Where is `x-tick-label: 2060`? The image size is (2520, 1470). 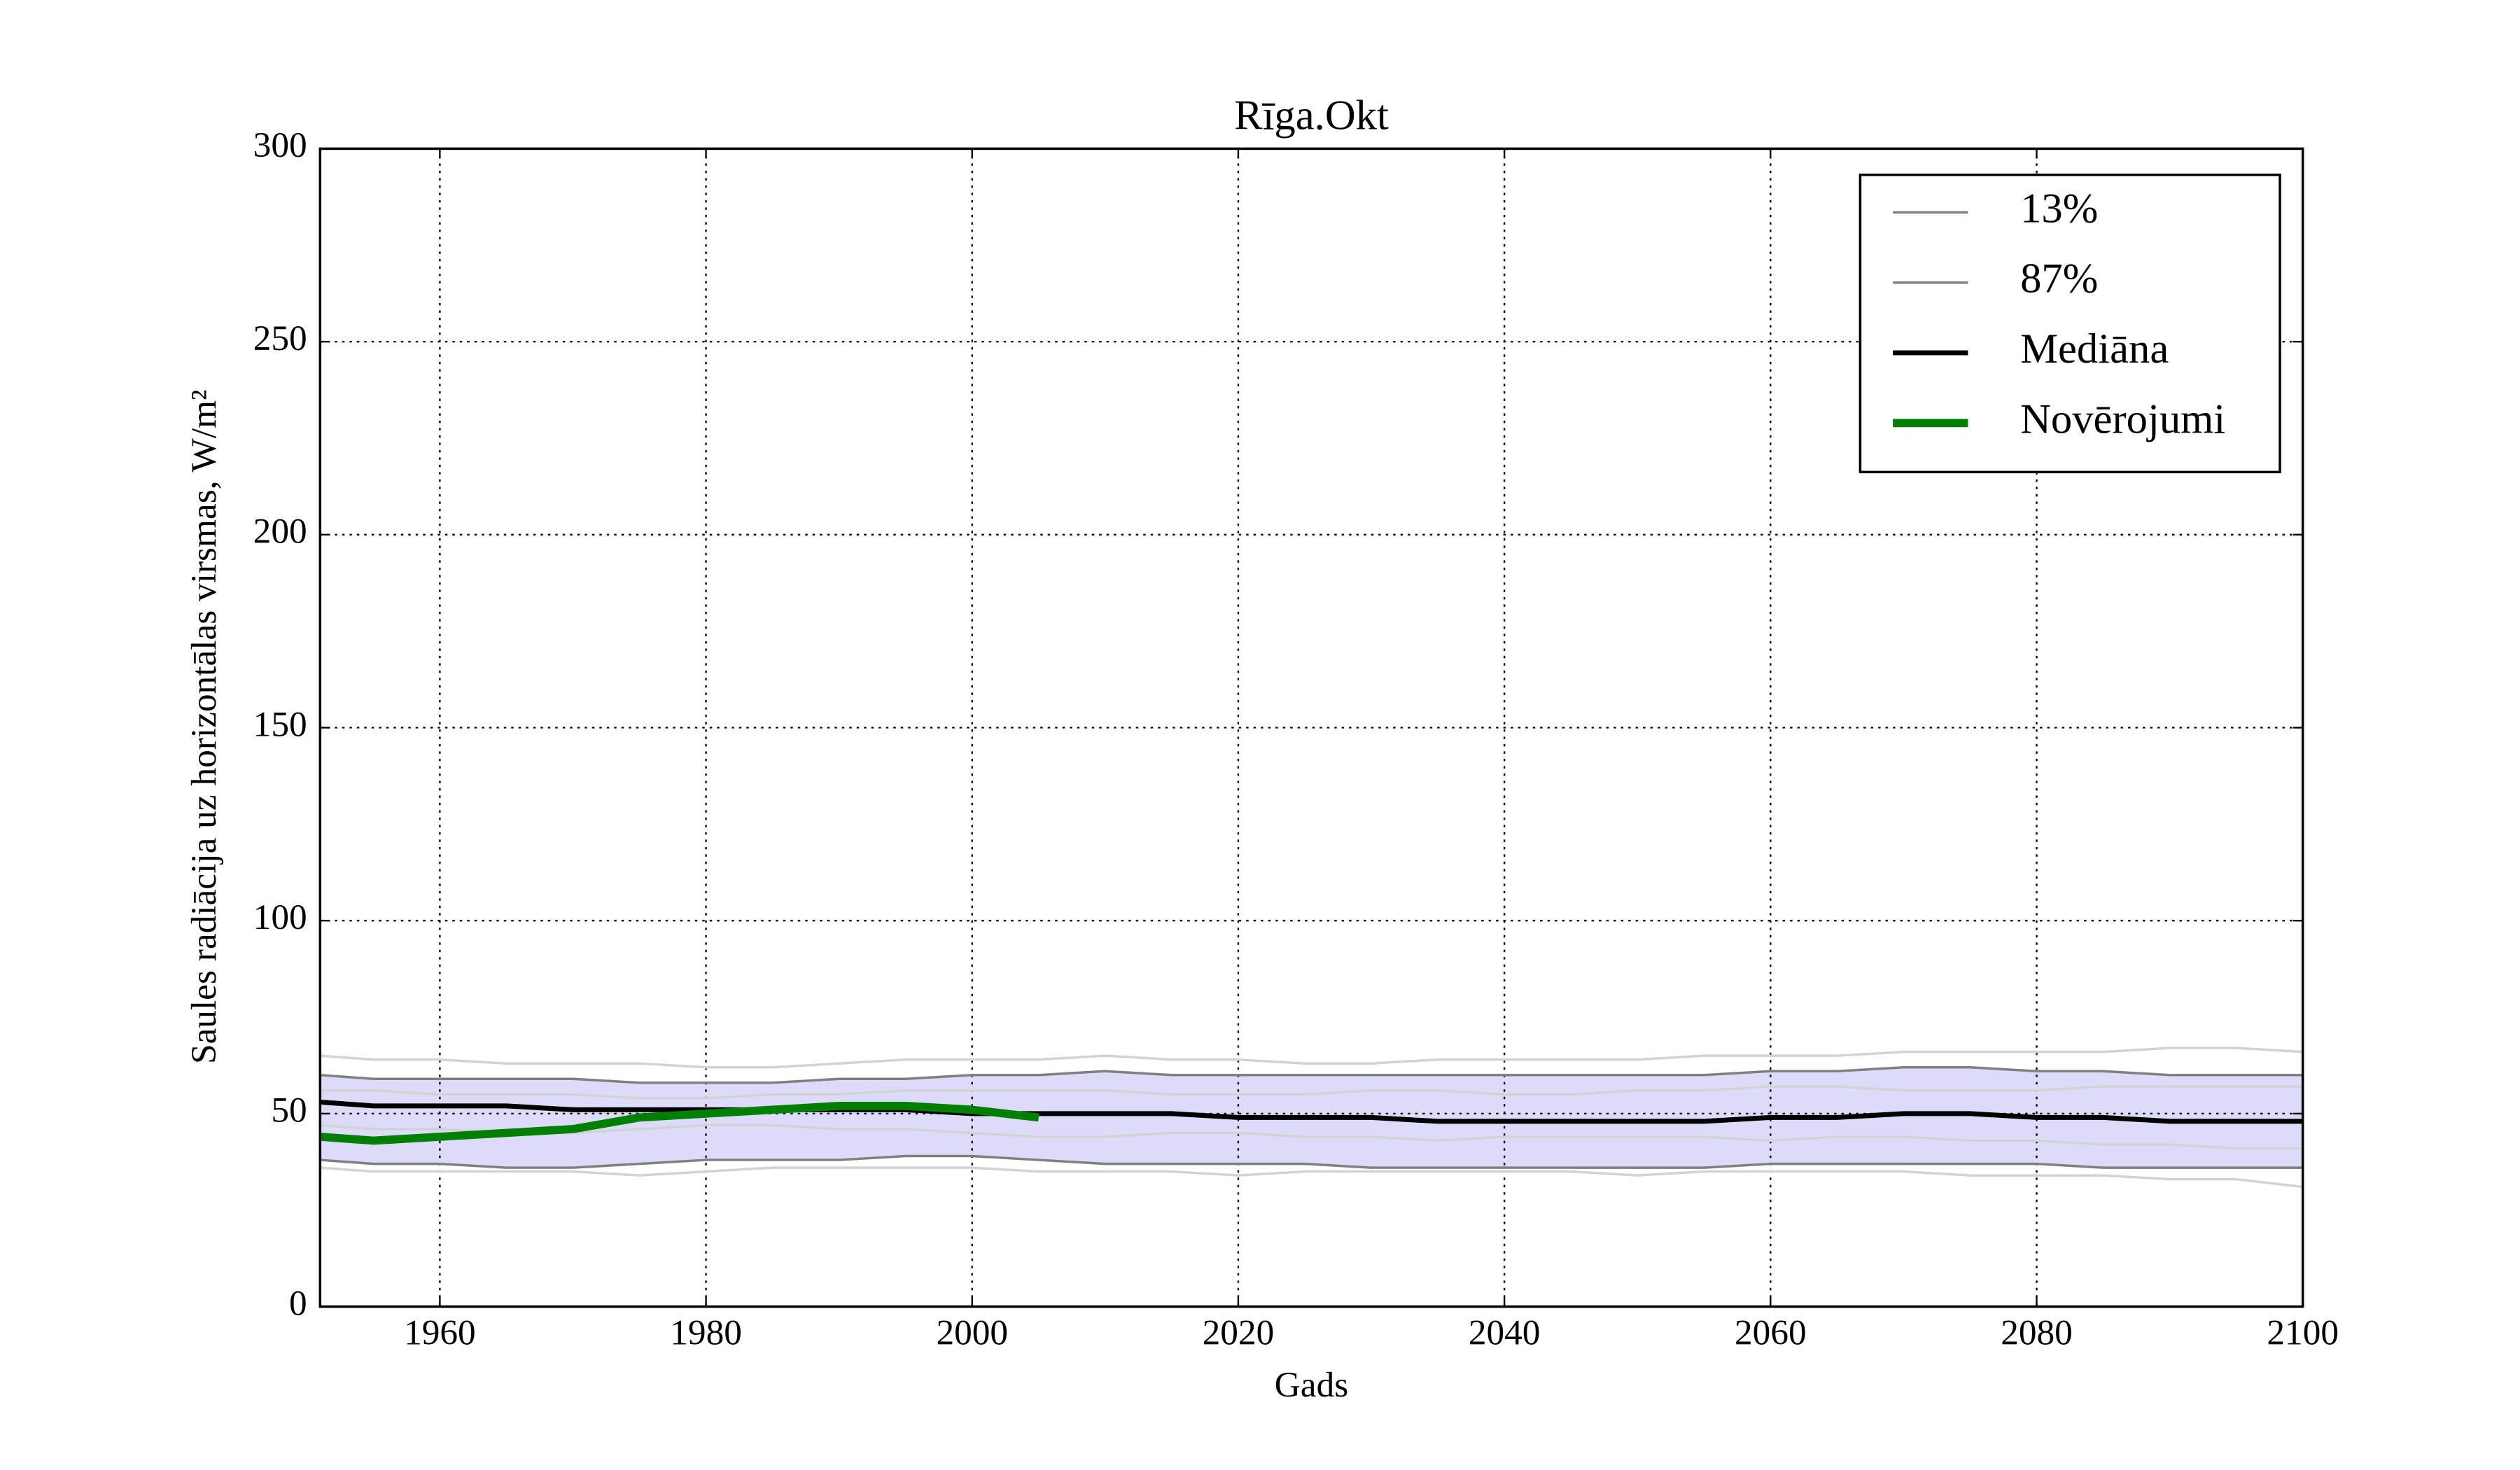 x-tick-label: 2060 is located at coordinates (1771, 1332).